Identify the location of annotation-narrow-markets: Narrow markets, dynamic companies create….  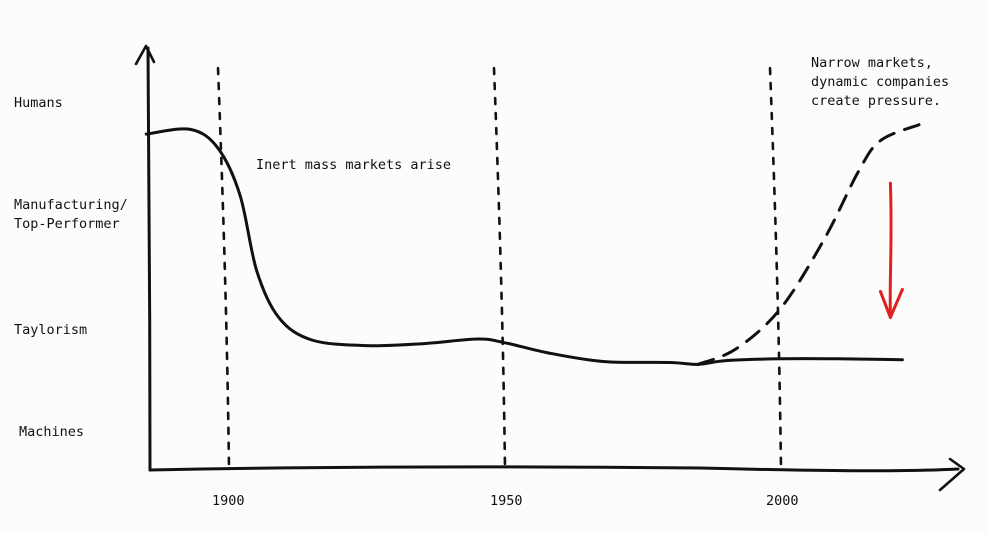
(884, 82).